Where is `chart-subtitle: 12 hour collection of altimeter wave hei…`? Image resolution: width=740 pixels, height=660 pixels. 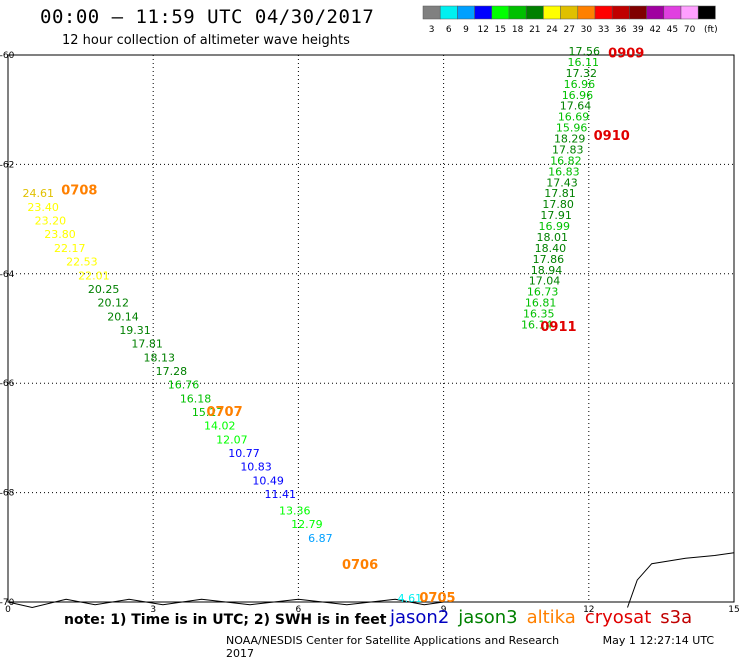 chart-subtitle: 12 hour collection of altimeter wave hei… is located at coordinates (206, 40).